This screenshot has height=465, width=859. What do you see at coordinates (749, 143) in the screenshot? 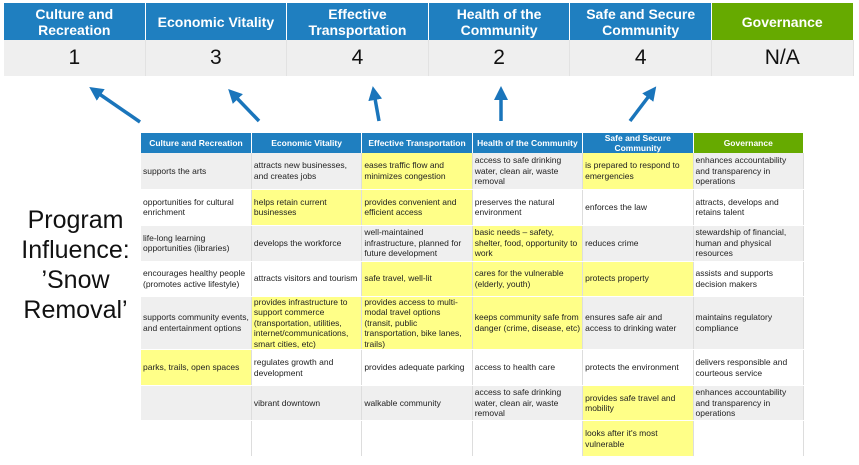
I see `table-header-governance: Governance` at bounding box center [749, 143].